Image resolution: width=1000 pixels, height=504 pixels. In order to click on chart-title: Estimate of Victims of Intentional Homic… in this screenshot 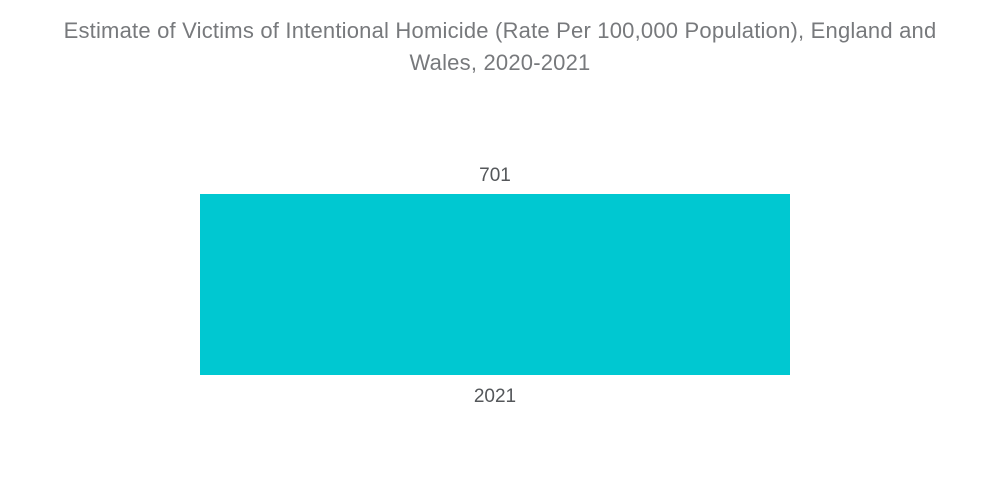, I will do `click(500, 47)`.